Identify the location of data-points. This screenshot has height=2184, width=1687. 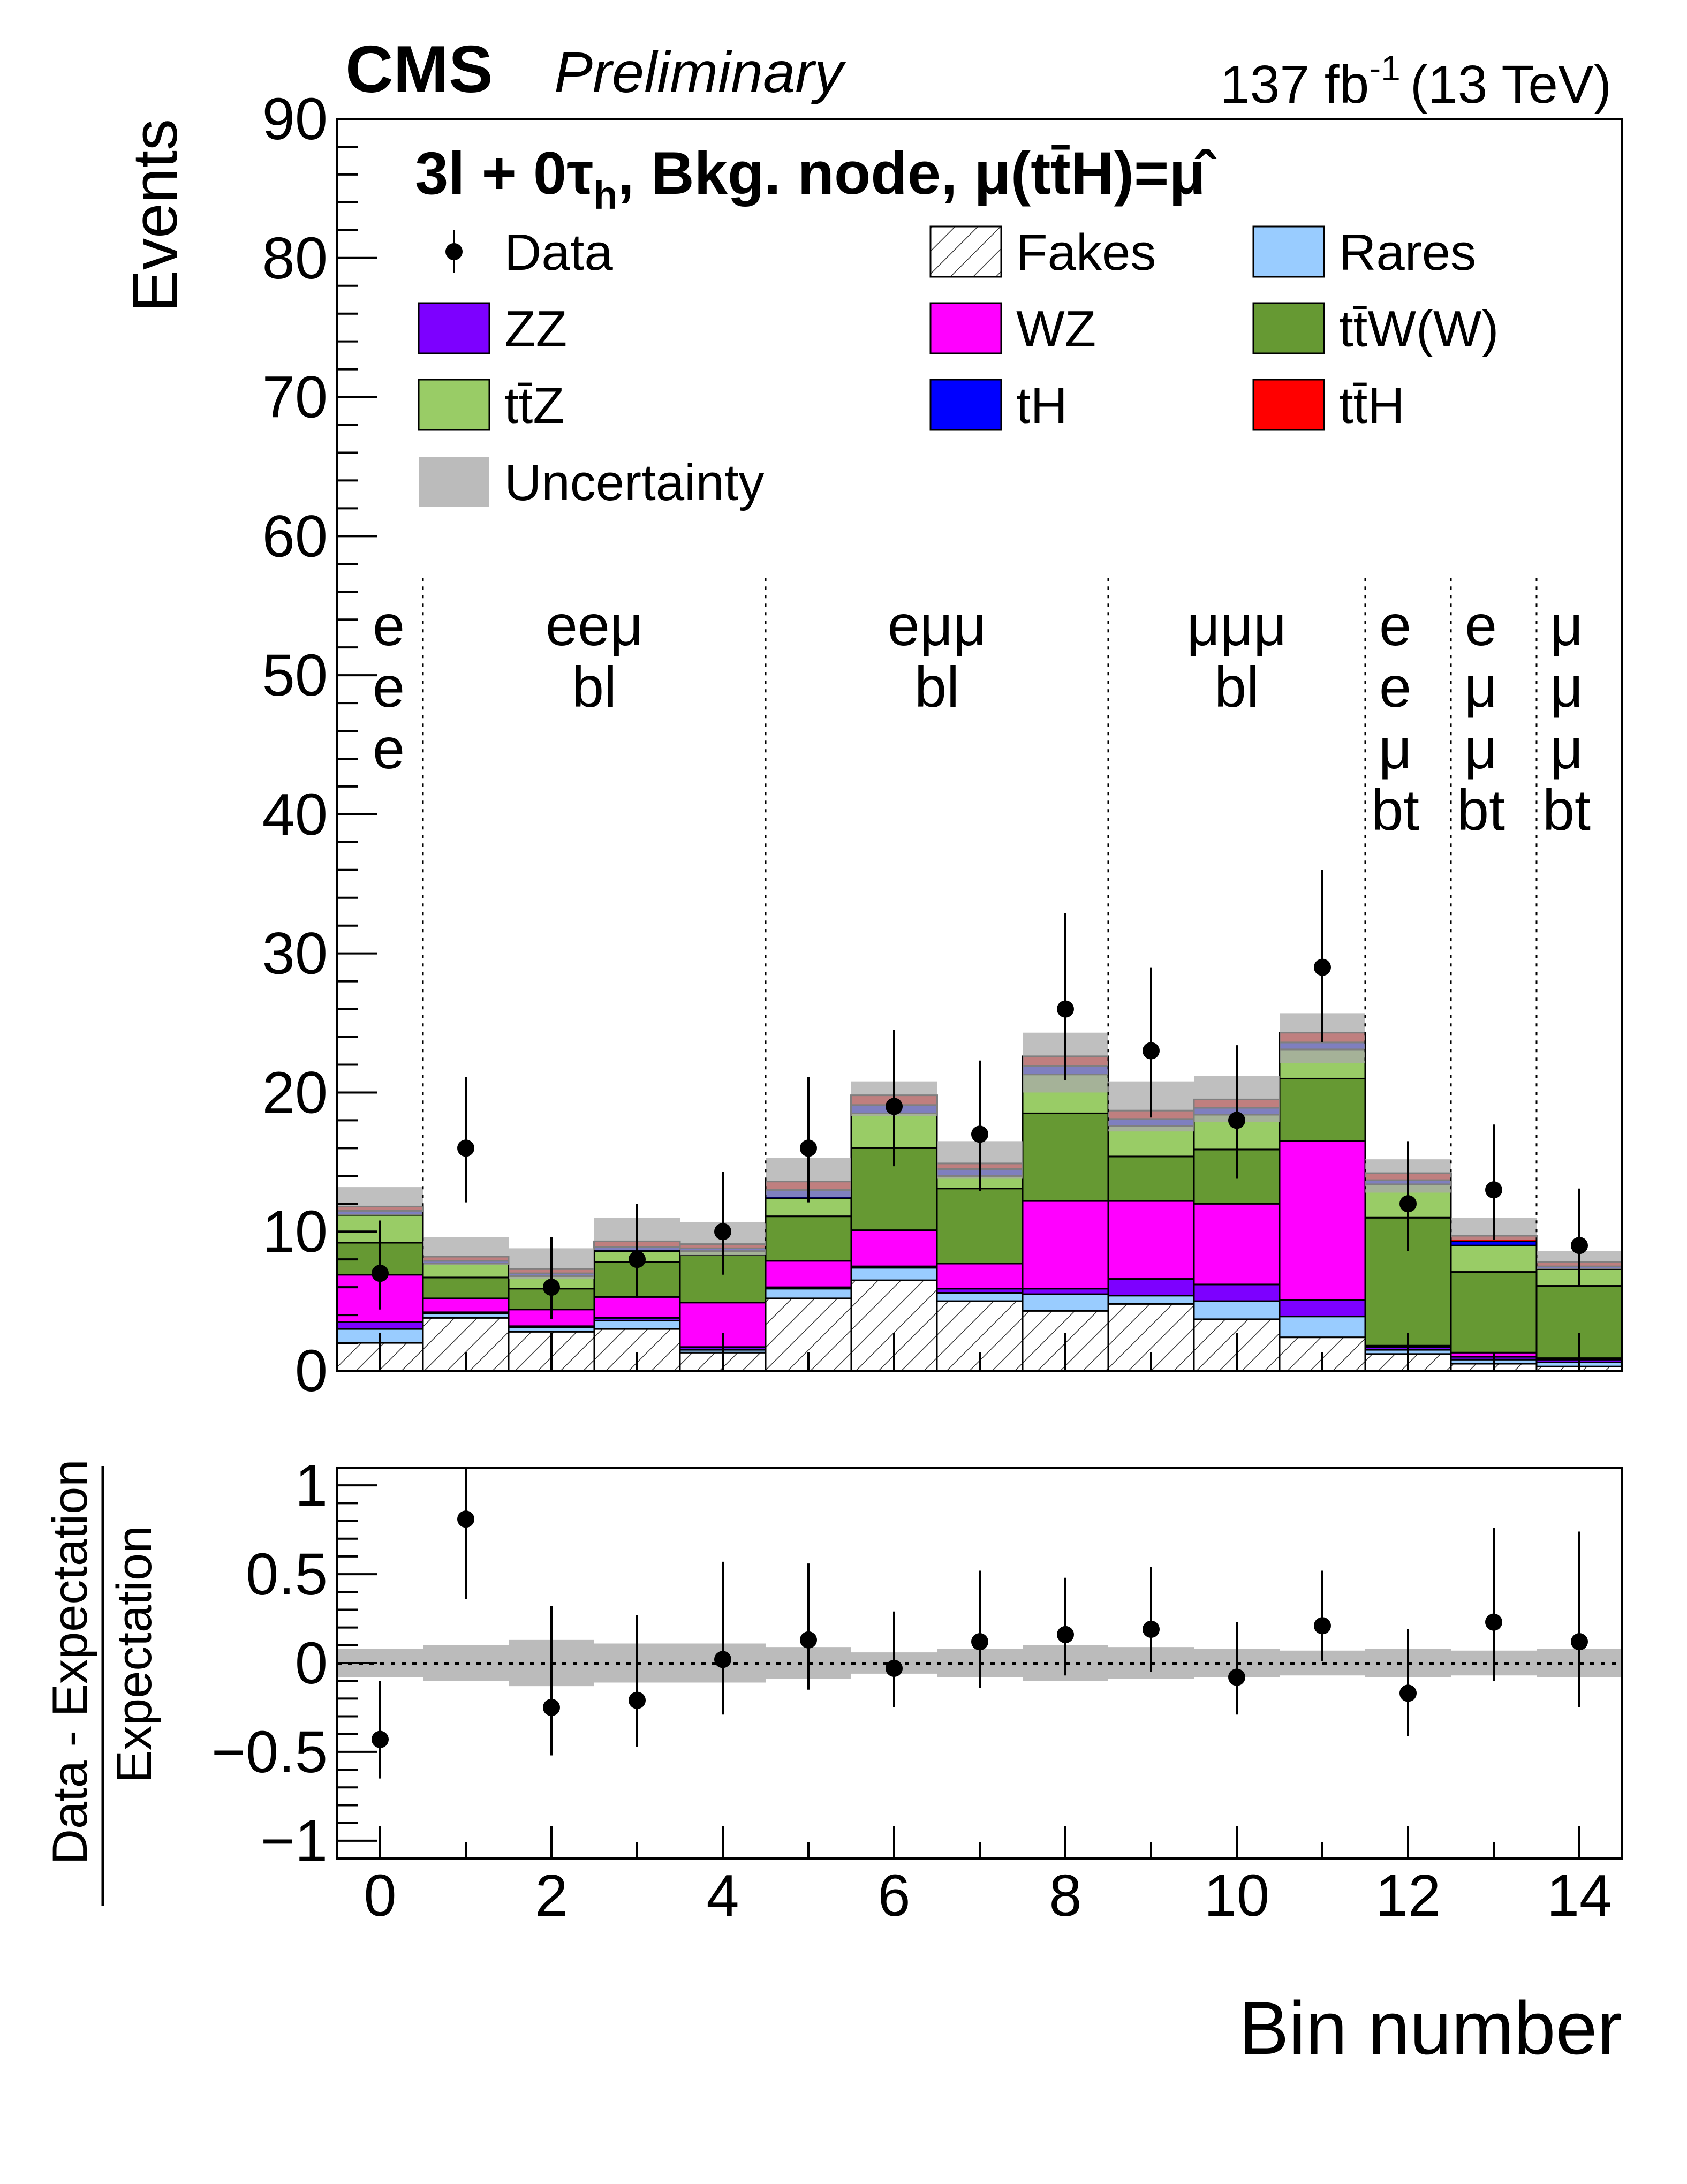
(980, 1094).